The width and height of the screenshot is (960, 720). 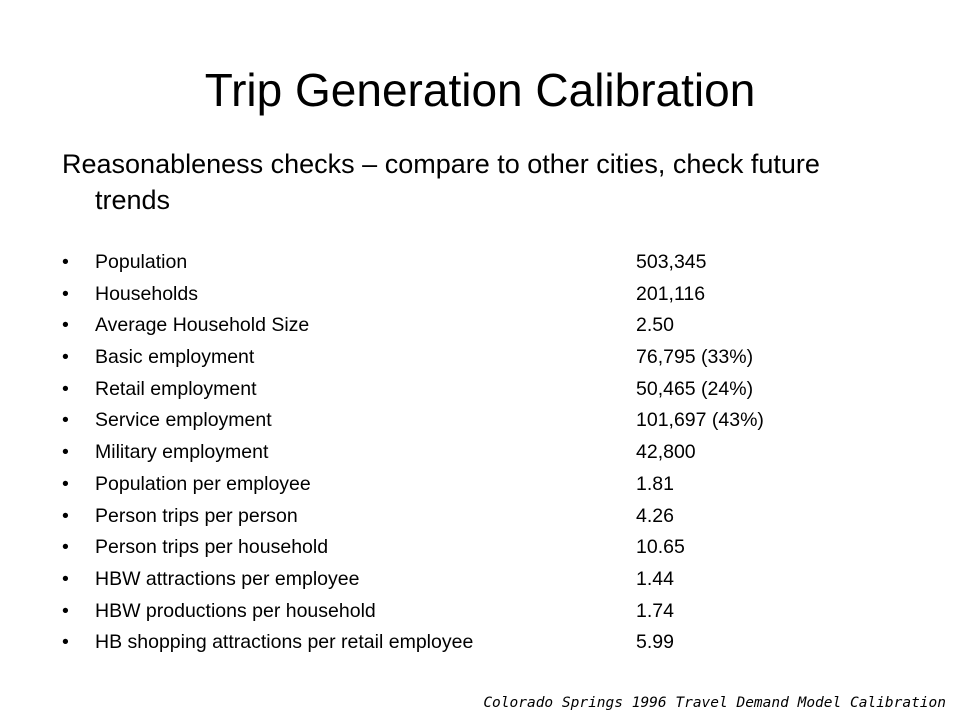 What do you see at coordinates (227, 578) in the screenshot?
I see `item-label: HBW attractions per employee` at bounding box center [227, 578].